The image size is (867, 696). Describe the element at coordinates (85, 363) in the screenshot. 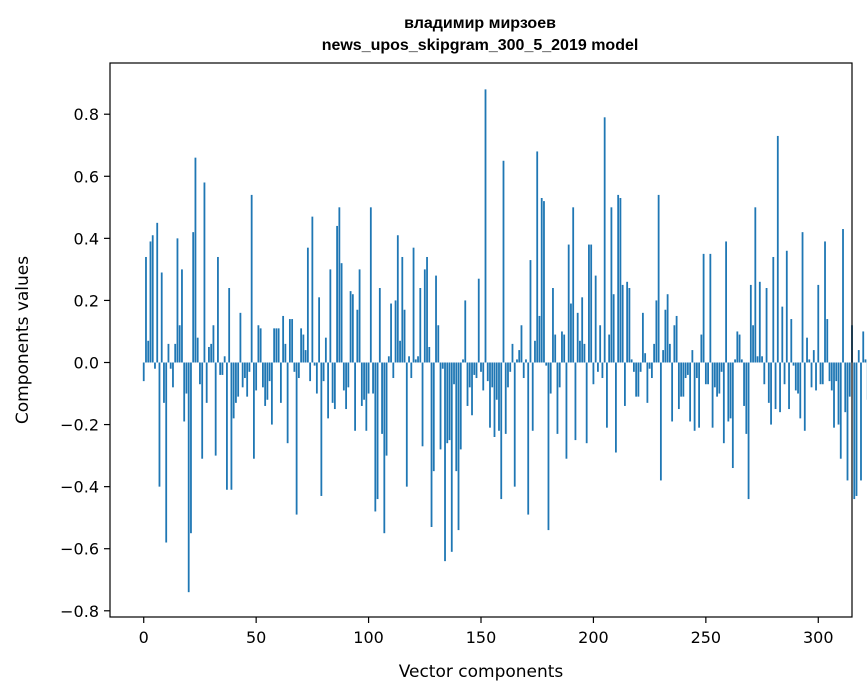

I see `y-axis-ticks: −0.8 −0.6 −0.4 −0.2 0.0 0.2 0.4 0.6 0.8` at that location.